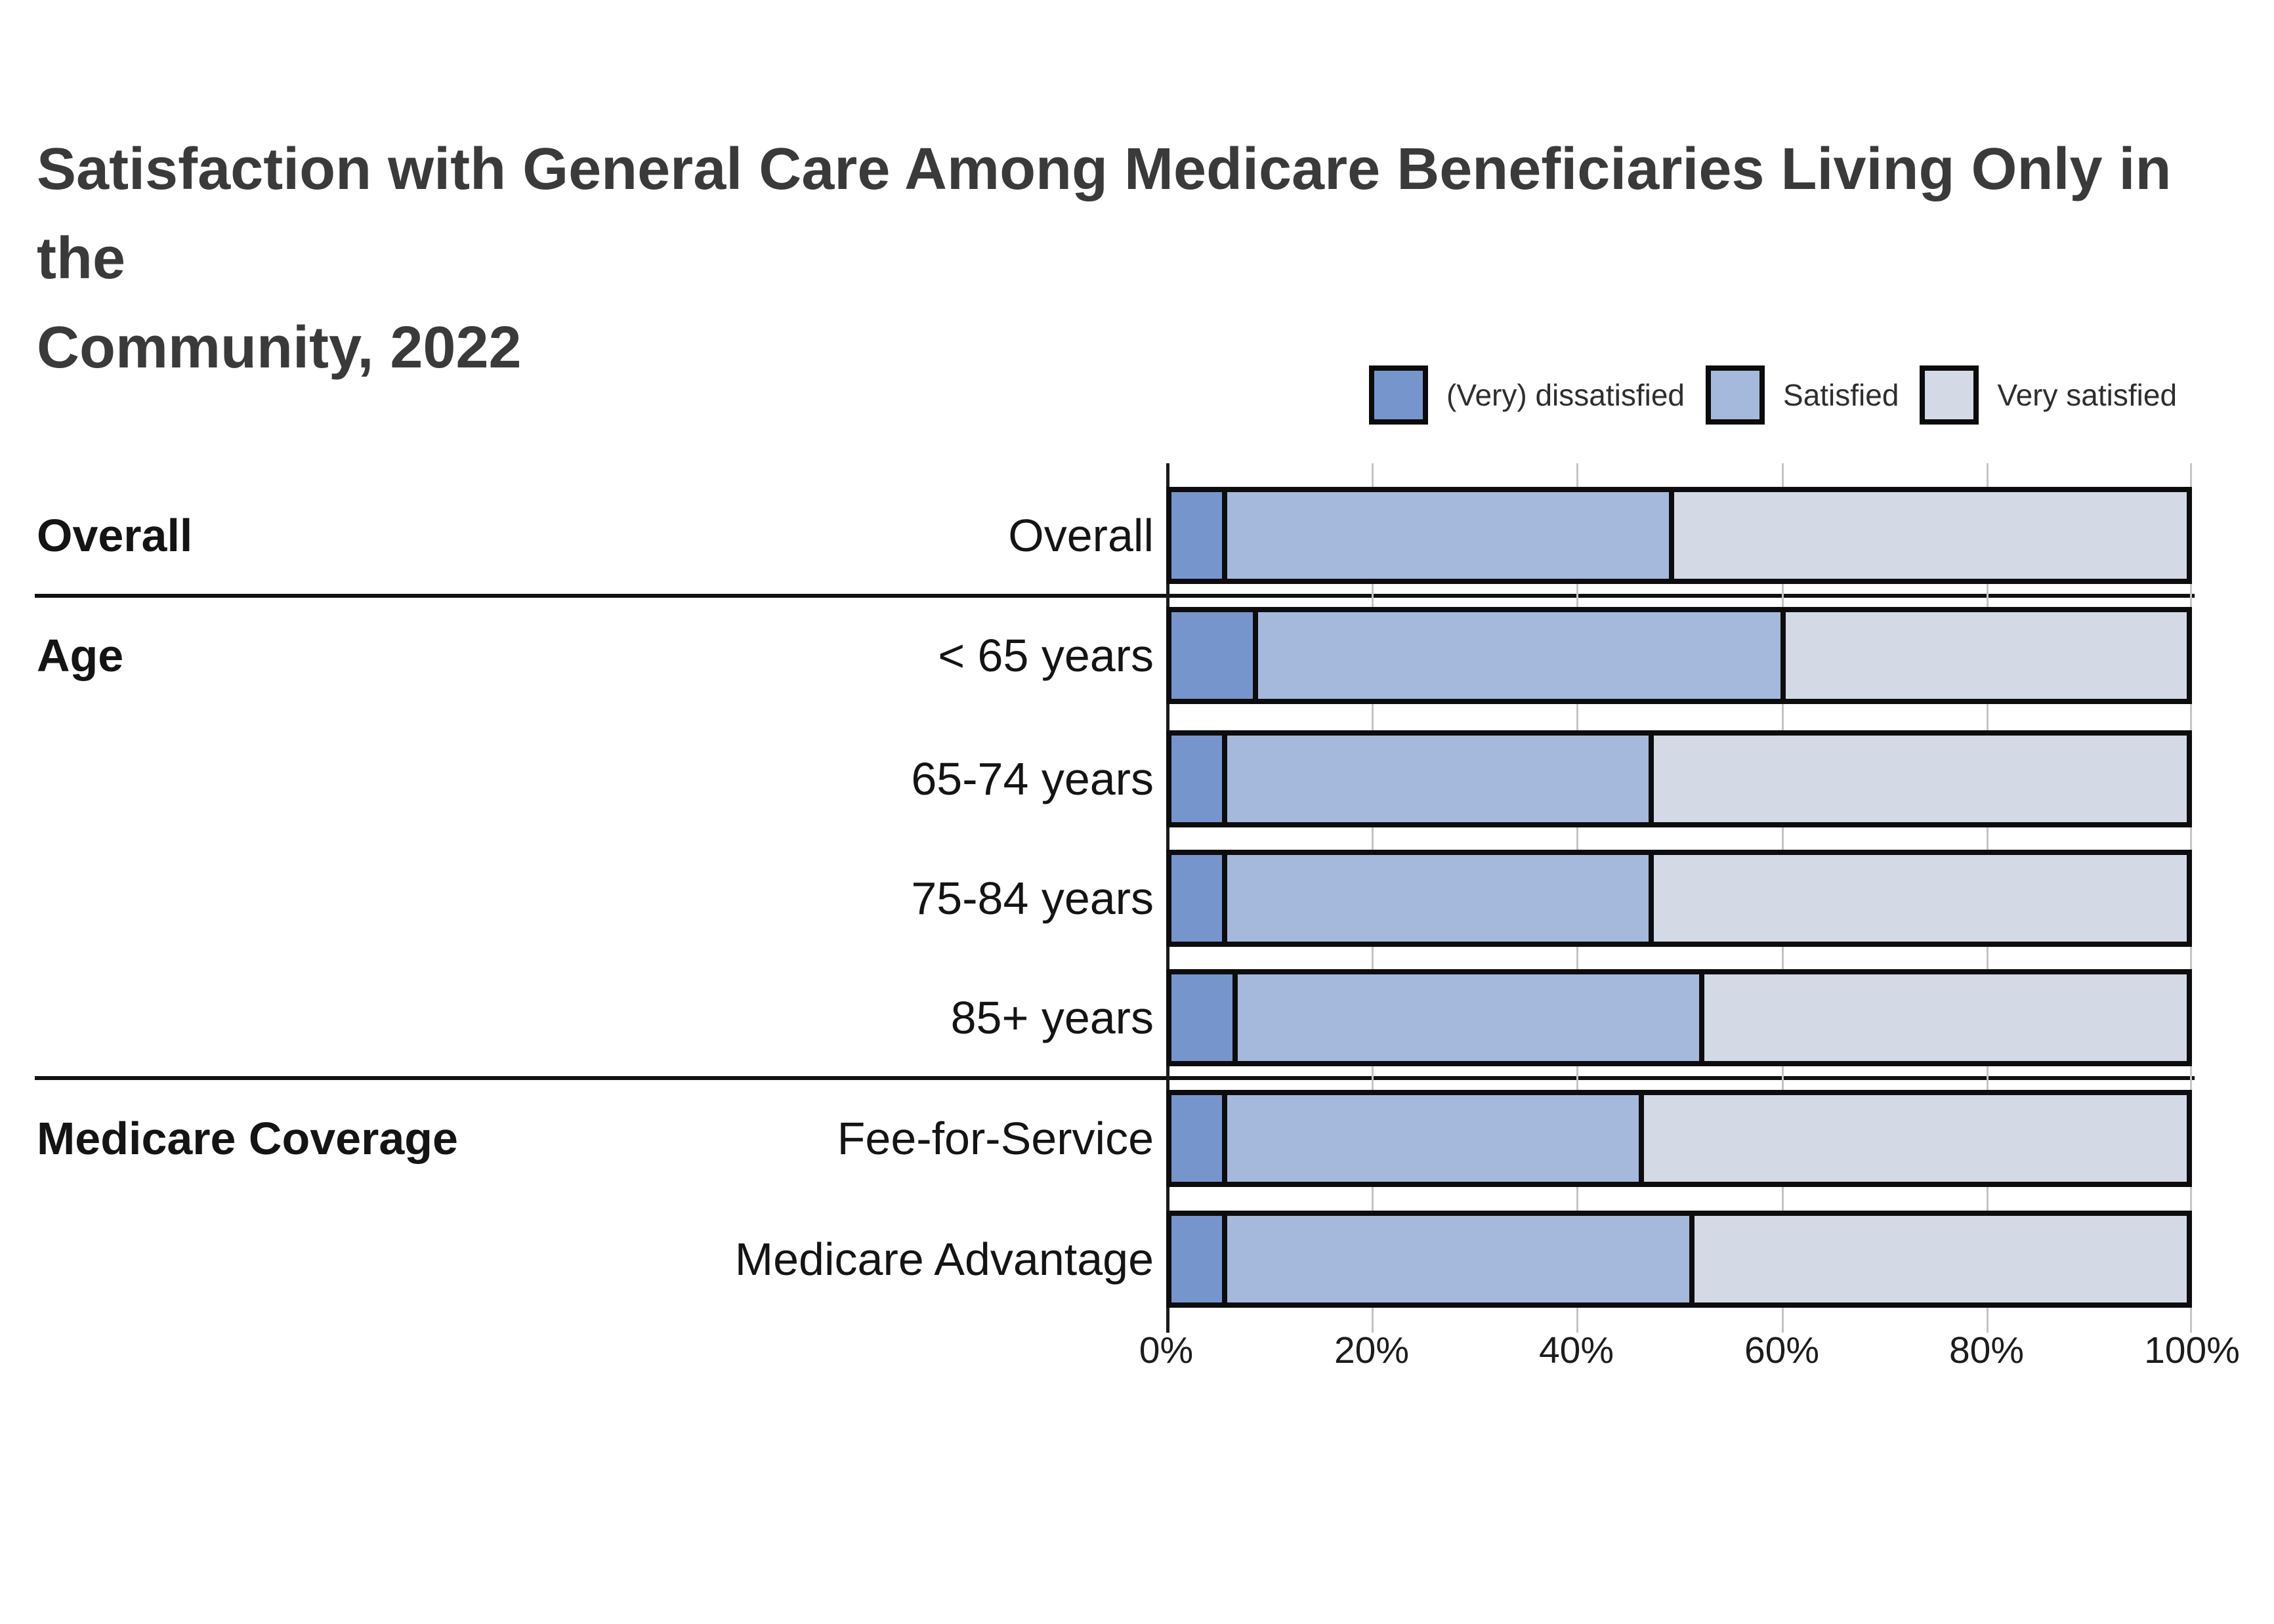  Describe the element at coordinates (1782, 1350) in the screenshot. I see `x-tick-60: 60%` at that location.